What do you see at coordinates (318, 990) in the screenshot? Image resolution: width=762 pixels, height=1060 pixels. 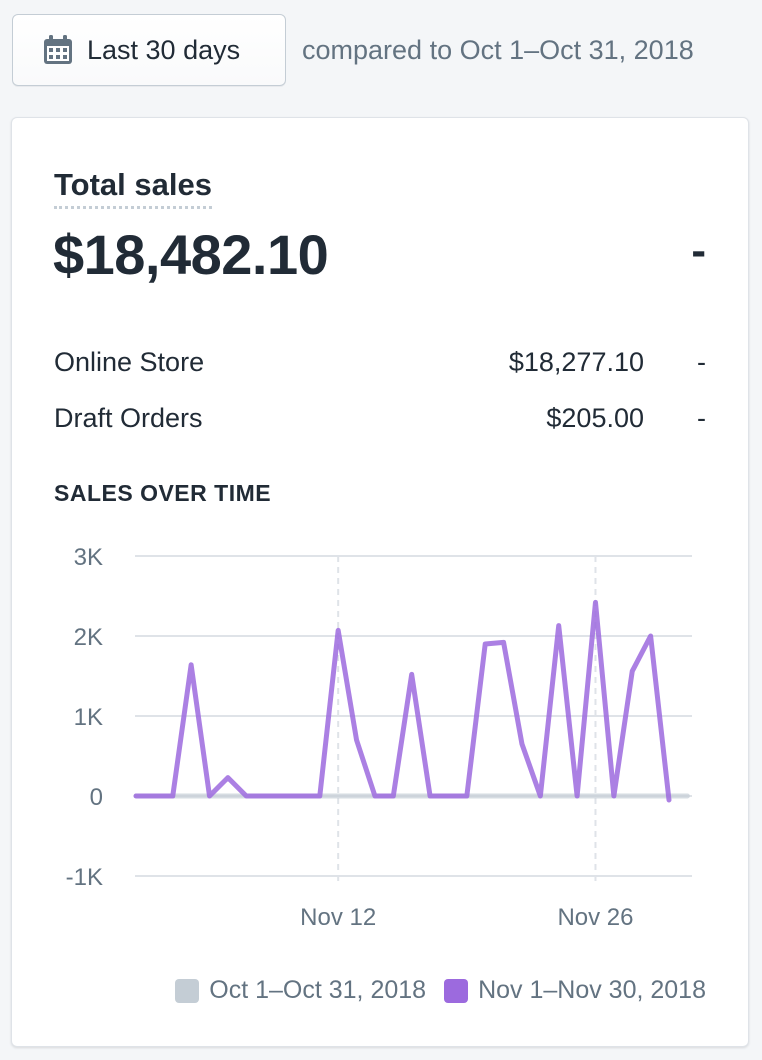 I see `legend-label-previous: Oct 1–Oct 31, 2018` at bounding box center [318, 990].